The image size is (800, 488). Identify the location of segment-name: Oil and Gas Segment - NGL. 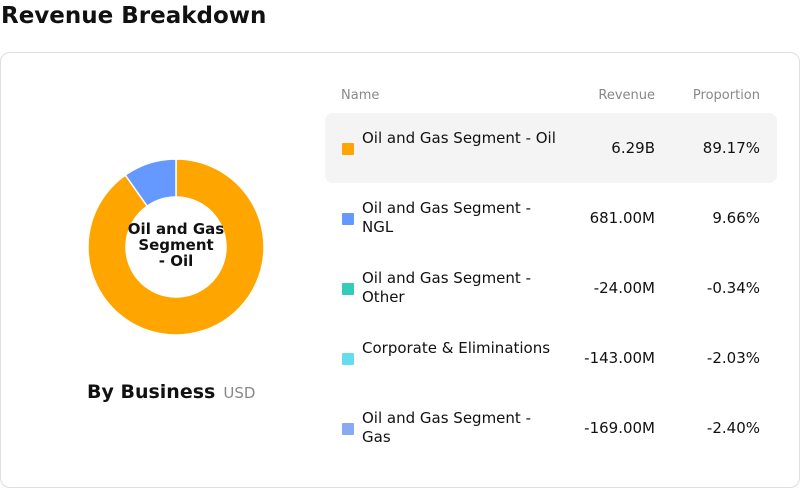
(446, 217).